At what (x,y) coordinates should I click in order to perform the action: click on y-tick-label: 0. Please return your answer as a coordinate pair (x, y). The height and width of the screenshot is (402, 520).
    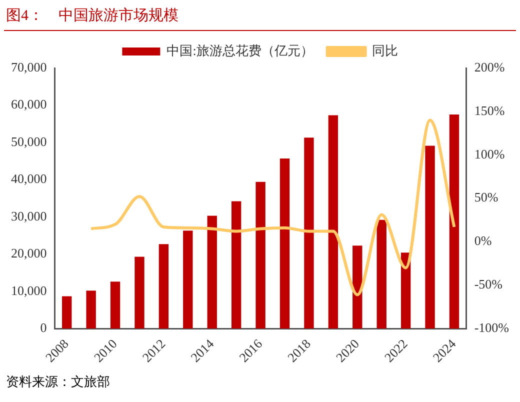
    Looking at the image, I should click on (43, 328).